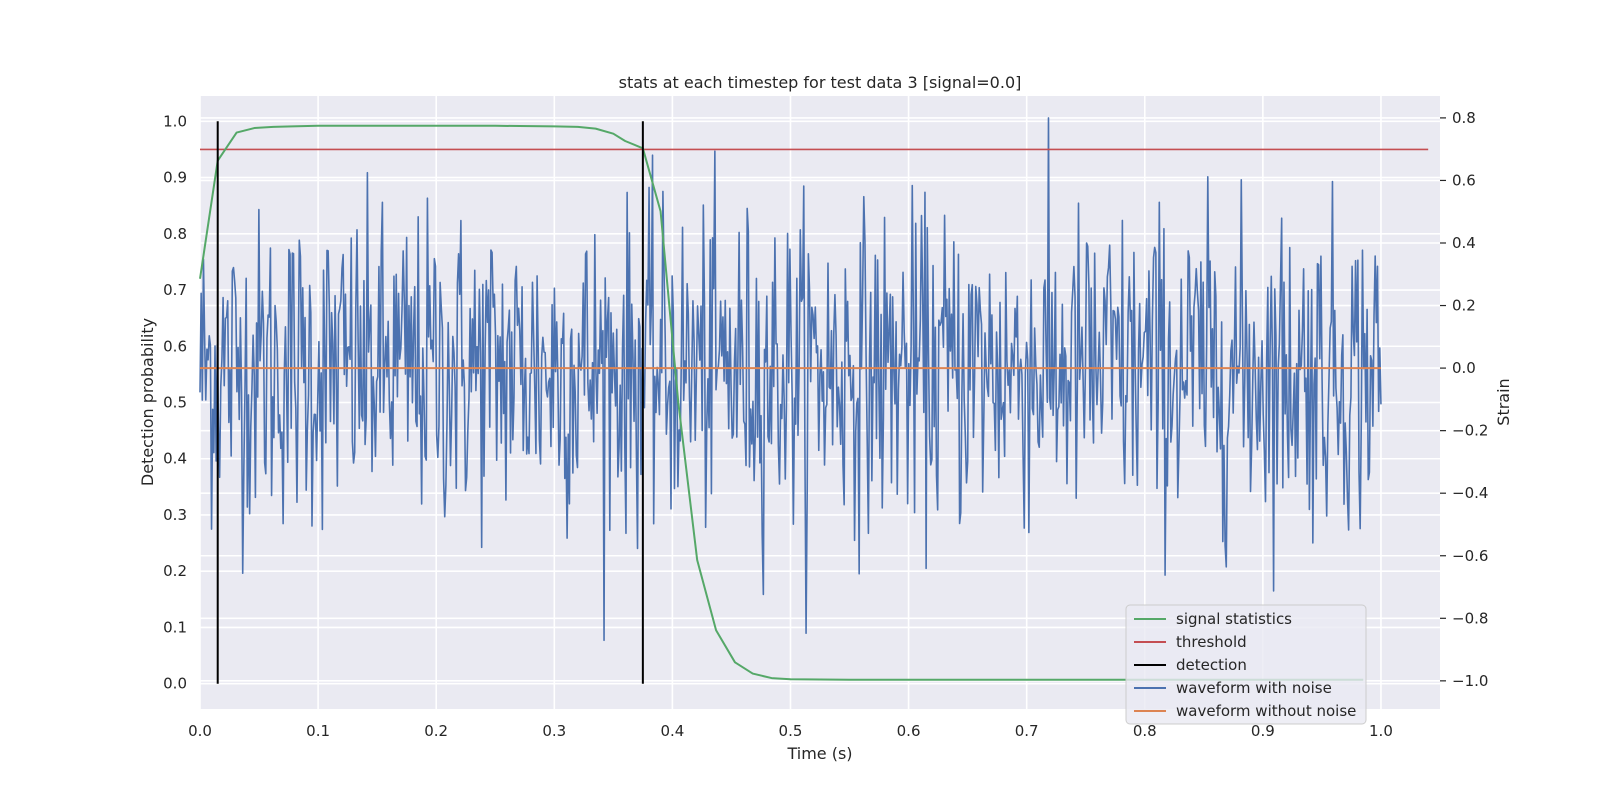  I want to click on x-tick-label: 0.9, so click(1263, 731).